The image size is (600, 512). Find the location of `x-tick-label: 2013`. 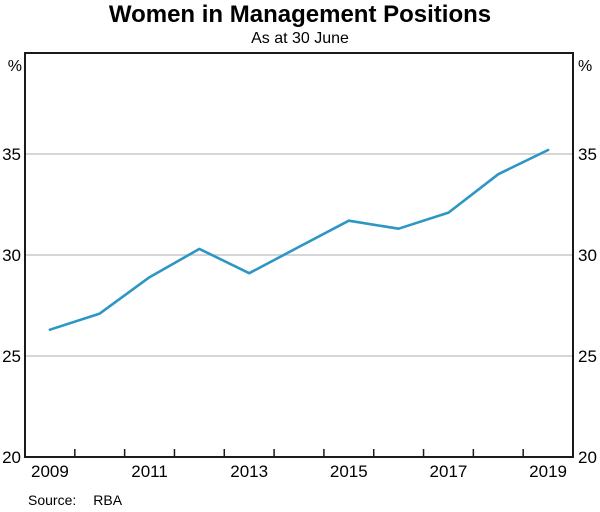

x-tick-label: 2013 is located at coordinates (249, 471).